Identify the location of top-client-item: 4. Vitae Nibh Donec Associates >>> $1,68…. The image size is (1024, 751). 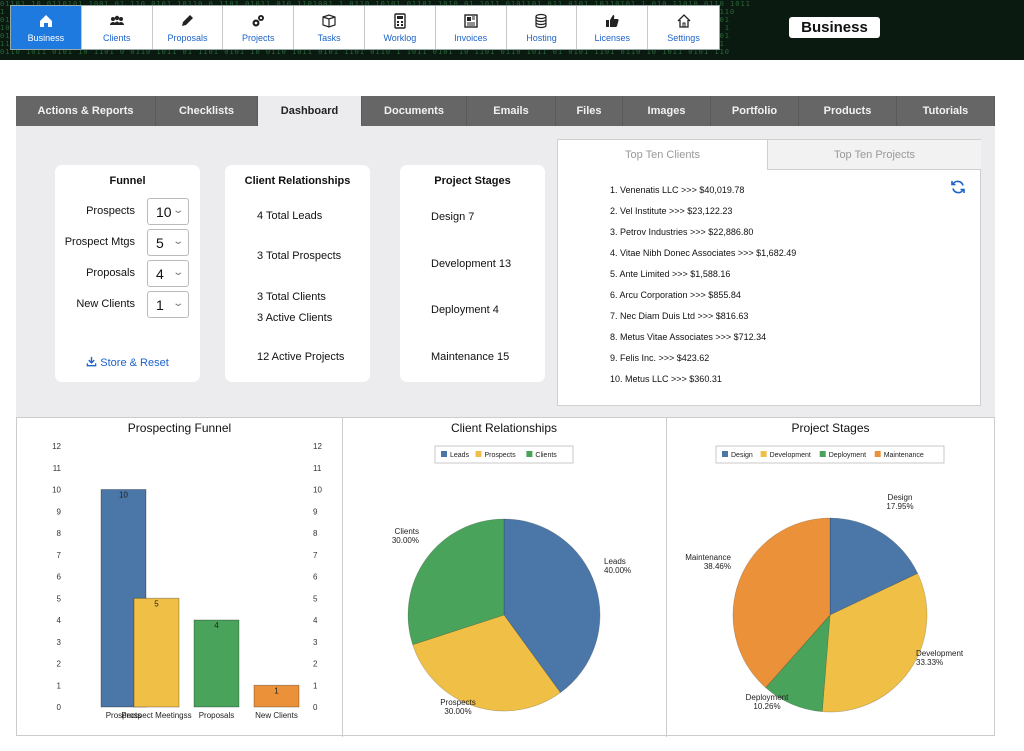
(703, 253).